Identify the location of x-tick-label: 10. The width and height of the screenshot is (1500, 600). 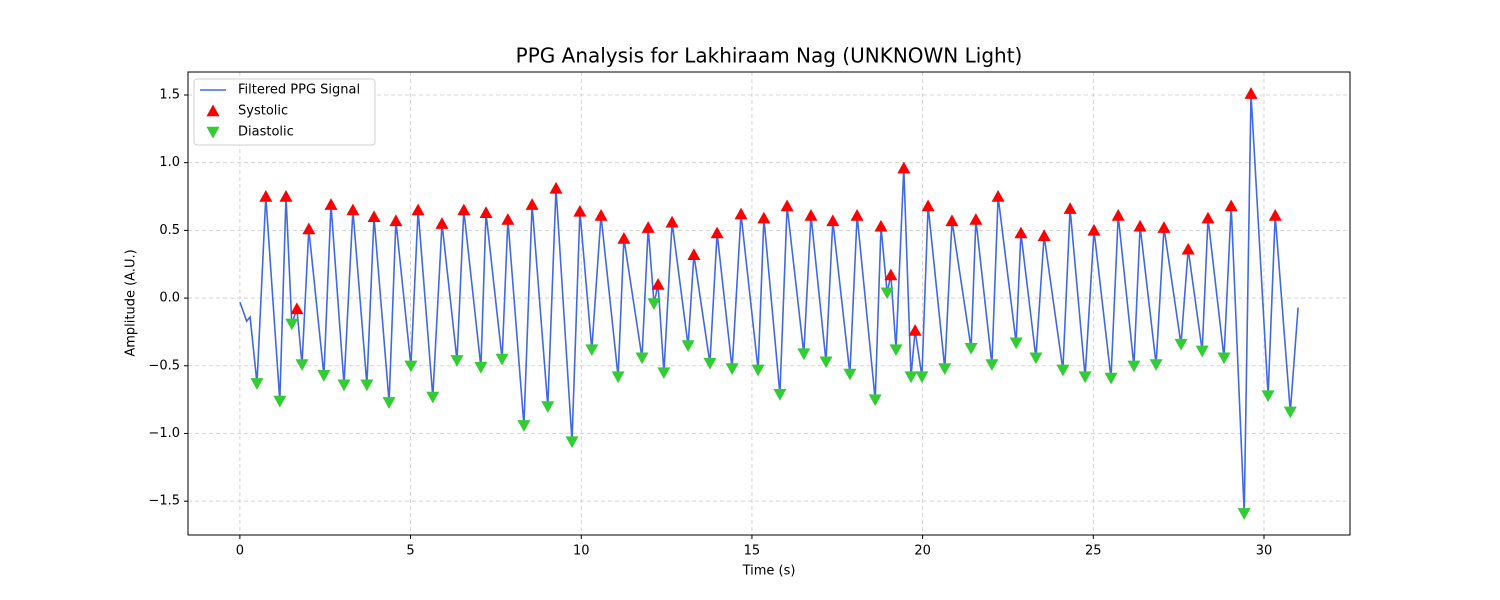
(581, 551).